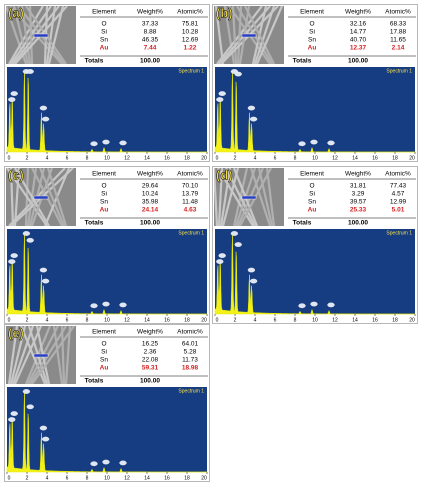 The width and height of the screenshot is (428, 487). Describe the element at coordinates (150, 368) in the screenshot. I see `table-cell: 59.31` at that location.